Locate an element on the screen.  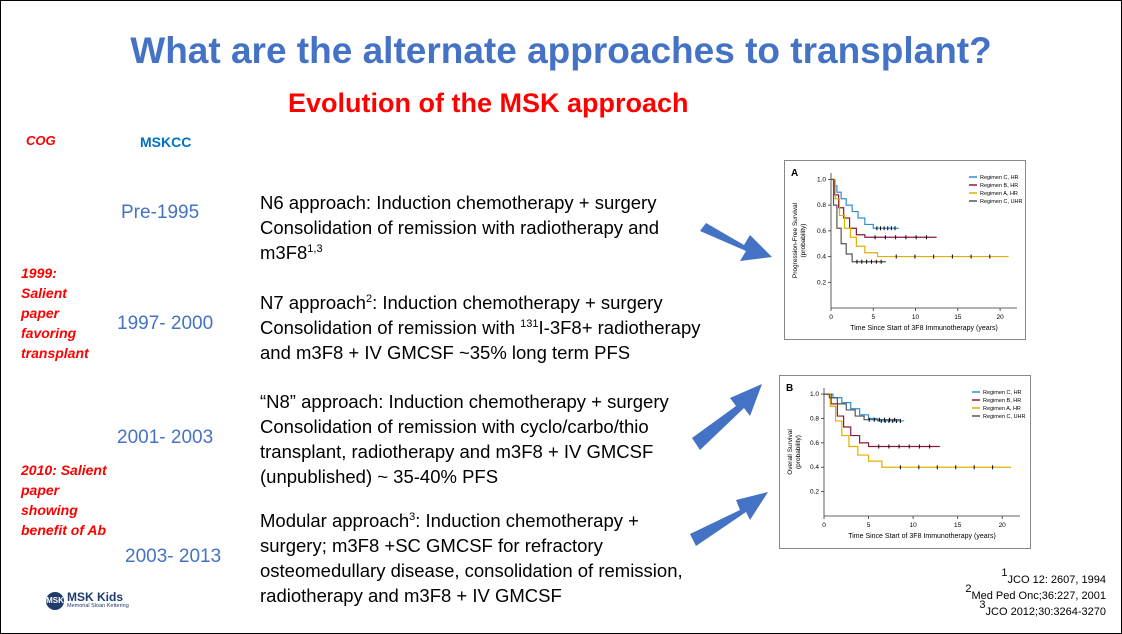
arrow-to-panel-a is located at coordinates (736, 242).